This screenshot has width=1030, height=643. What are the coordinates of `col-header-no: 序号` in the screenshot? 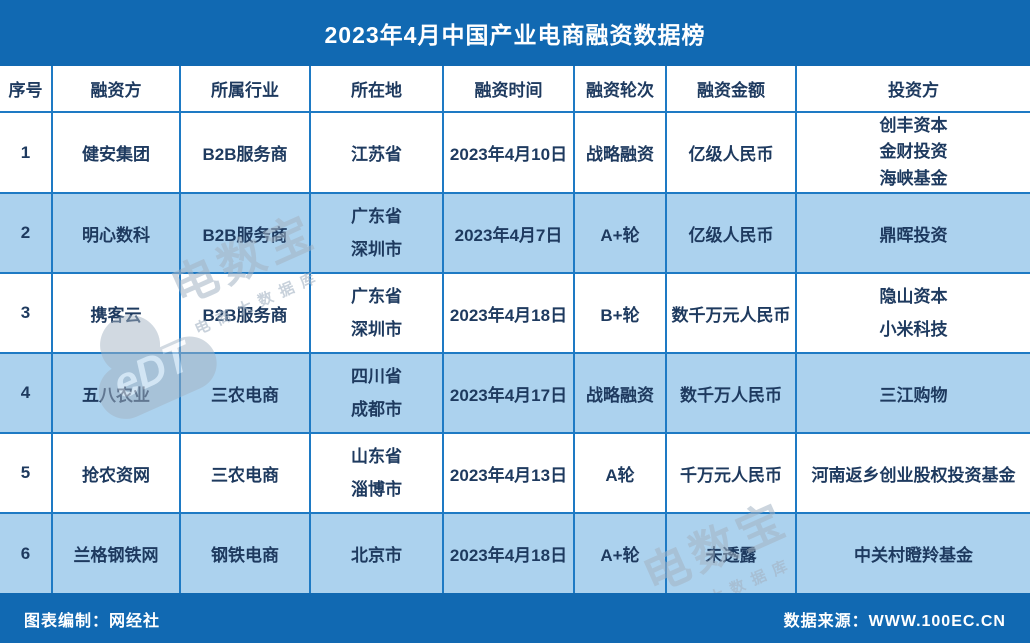 It's located at (26, 89).